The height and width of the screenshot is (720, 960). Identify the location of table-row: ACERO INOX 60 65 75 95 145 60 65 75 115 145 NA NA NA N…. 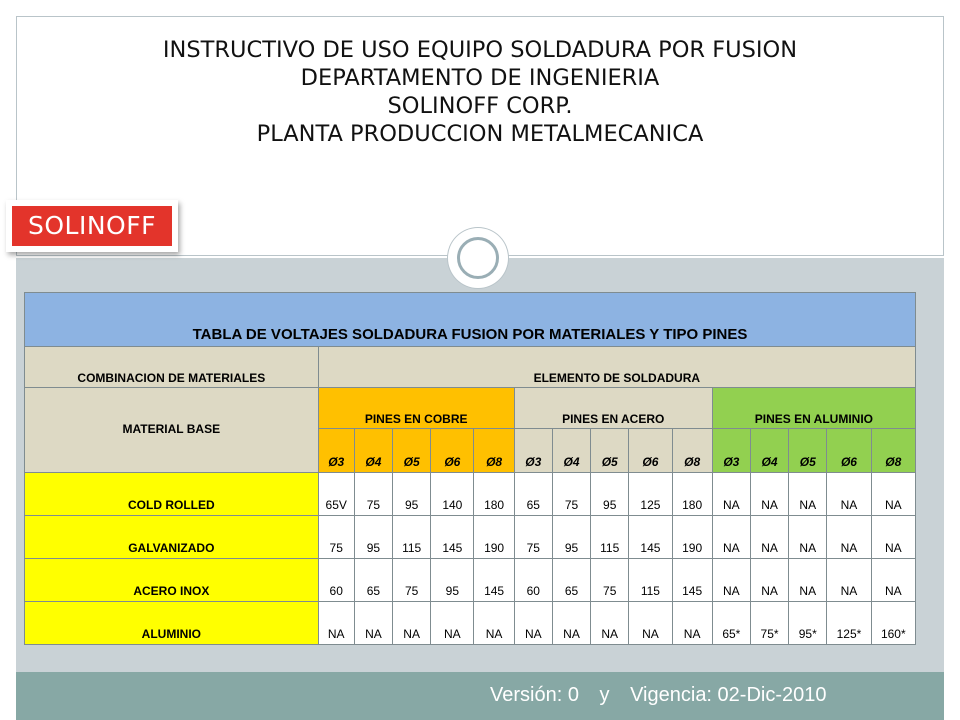
(470, 580).